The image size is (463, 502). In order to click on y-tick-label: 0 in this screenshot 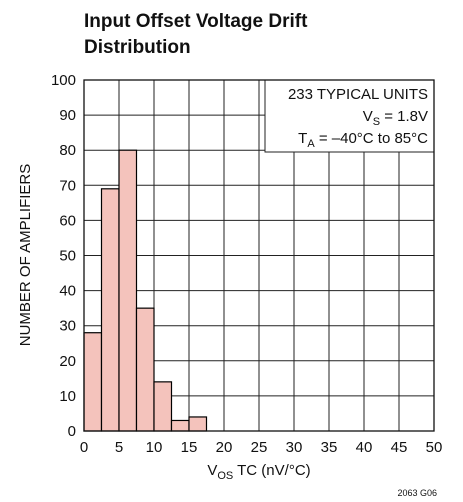, I will do `click(72, 431)`.